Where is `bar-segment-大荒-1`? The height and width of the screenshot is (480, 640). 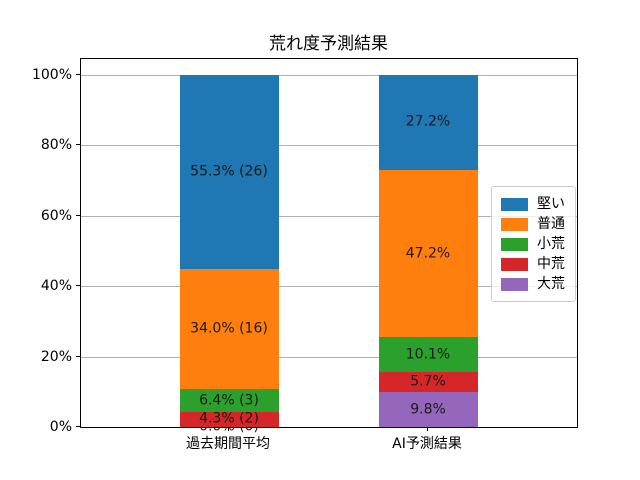
bar-segment-大荒-1 is located at coordinates (428, 409).